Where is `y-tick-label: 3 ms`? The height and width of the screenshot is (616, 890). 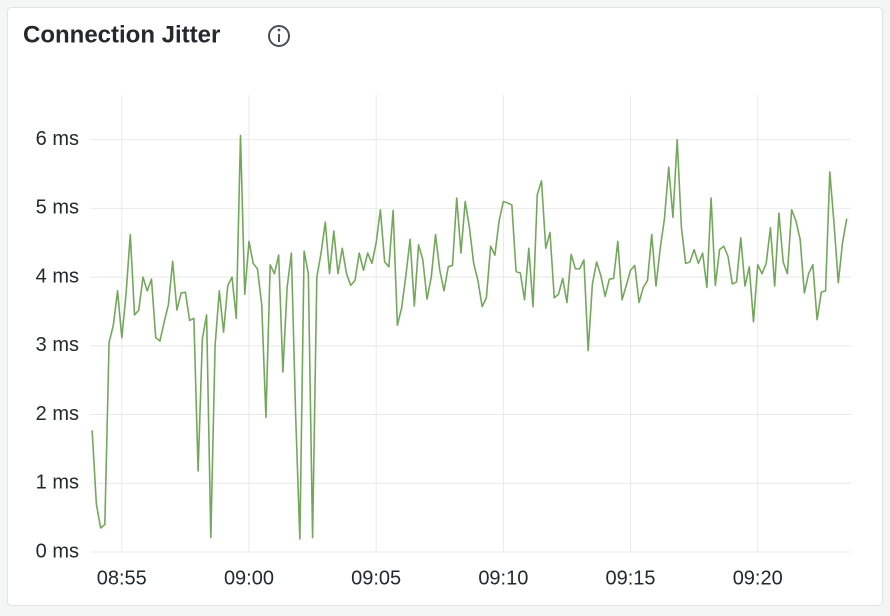
y-tick-label: 3 ms is located at coordinates (57, 345).